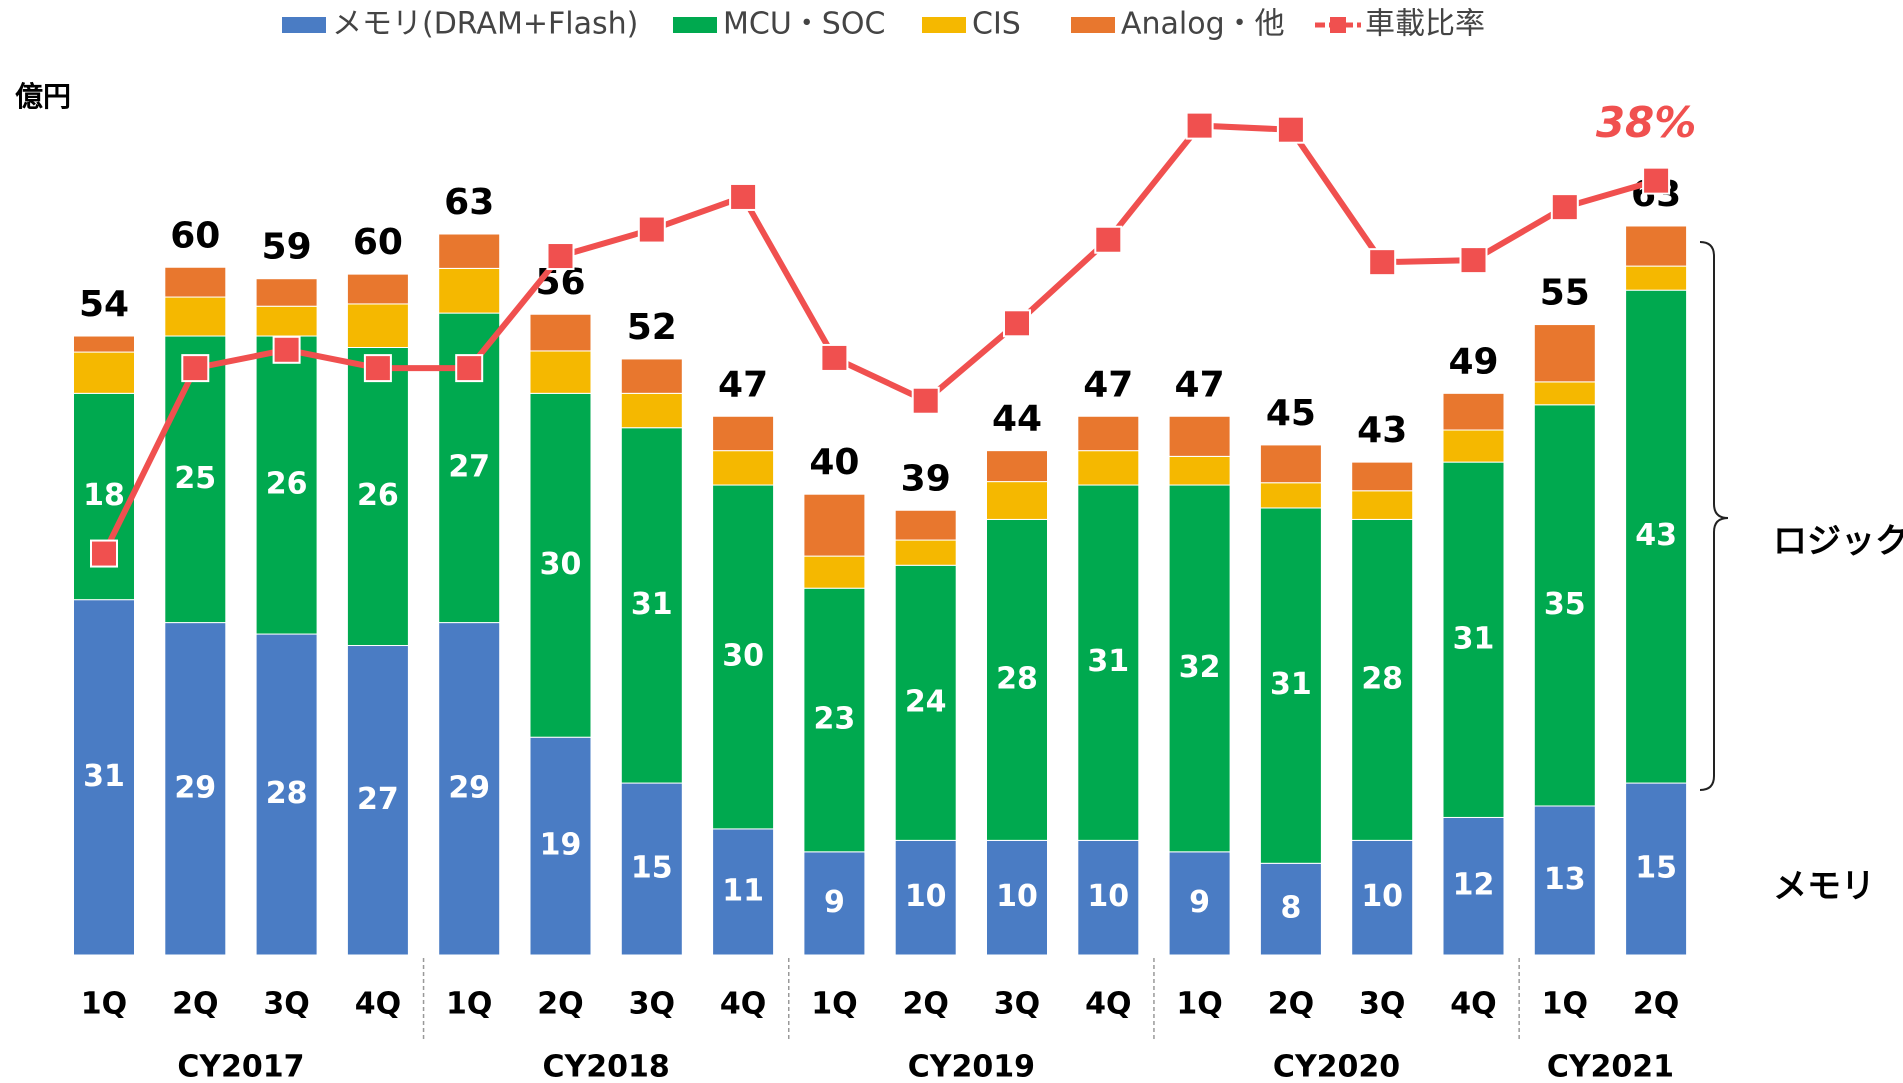 The image size is (1903, 1083). What do you see at coordinates (1291, 413) in the screenshot?
I see `total-label: 45` at bounding box center [1291, 413].